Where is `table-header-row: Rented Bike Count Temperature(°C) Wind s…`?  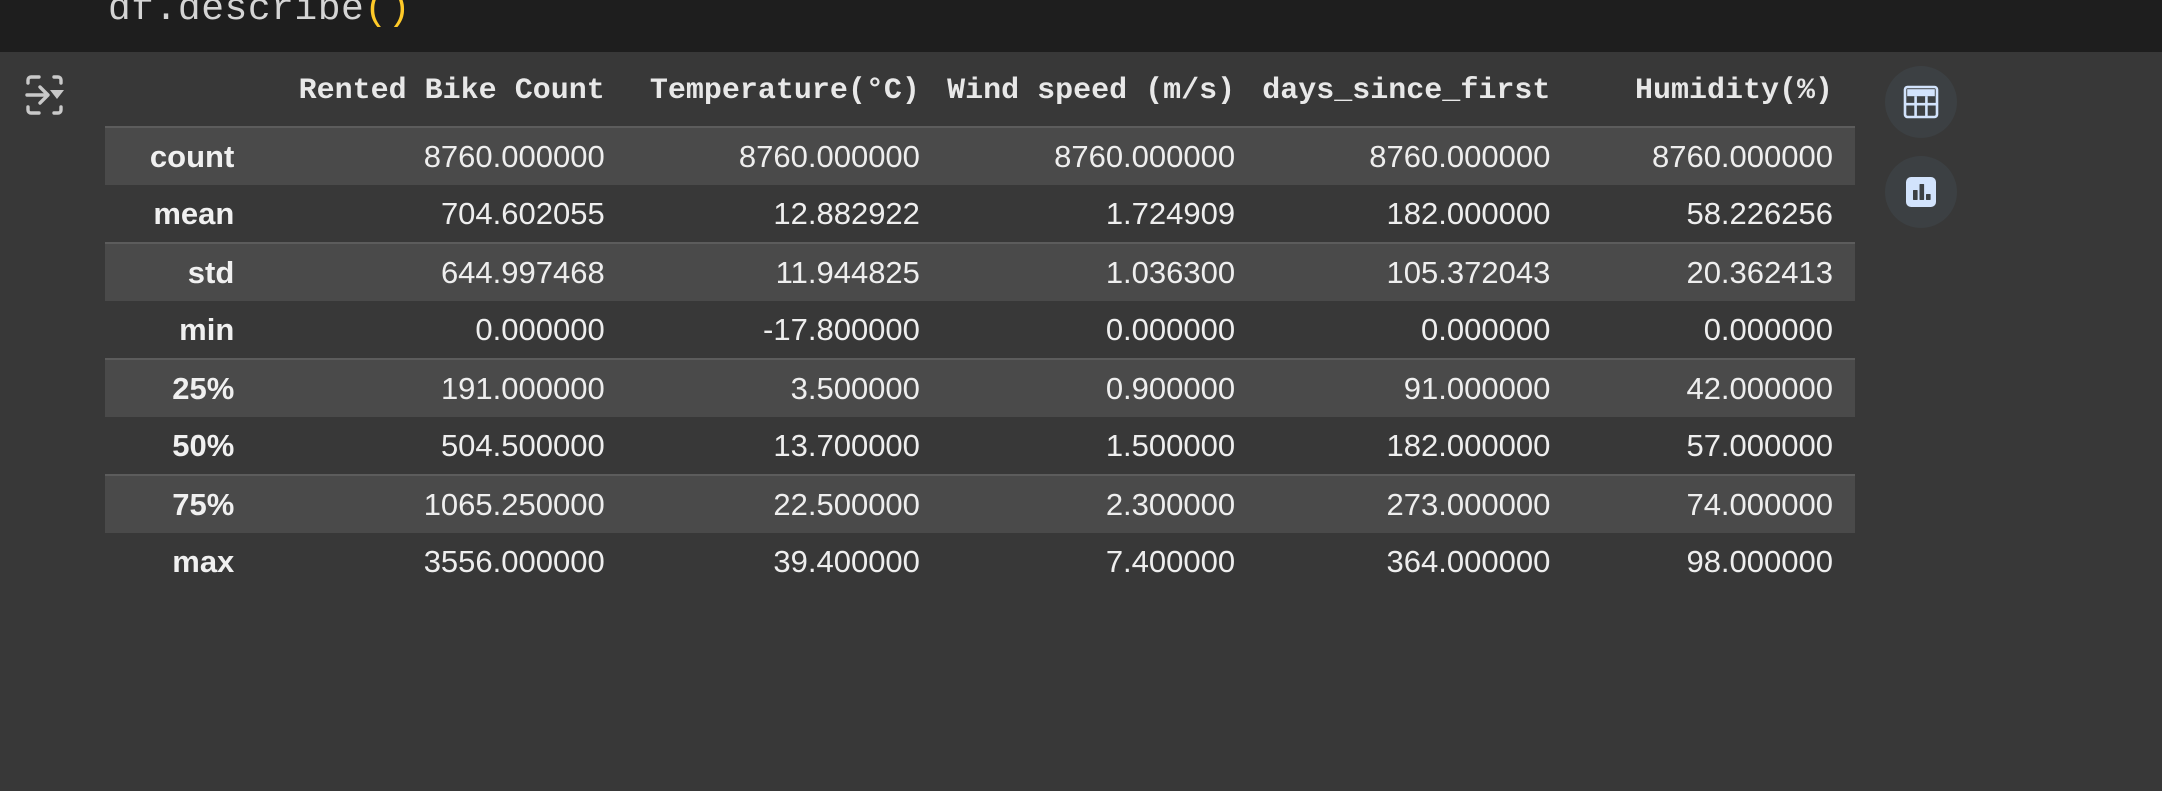 table-header-row: Rented Bike Count Temperature(°C) Wind s… is located at coordinates (980, 94).